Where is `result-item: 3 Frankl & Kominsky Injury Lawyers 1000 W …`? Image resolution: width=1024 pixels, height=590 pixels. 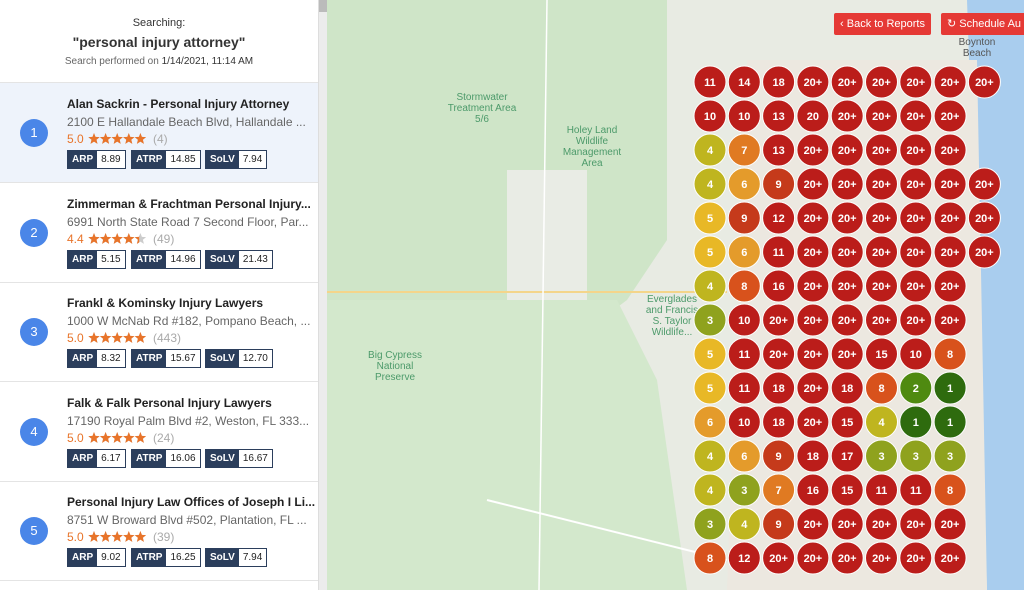 result-item: 3 Frankl & Kominsky Injury Lawyers 1000 W … is located at coordinates (159, 332).